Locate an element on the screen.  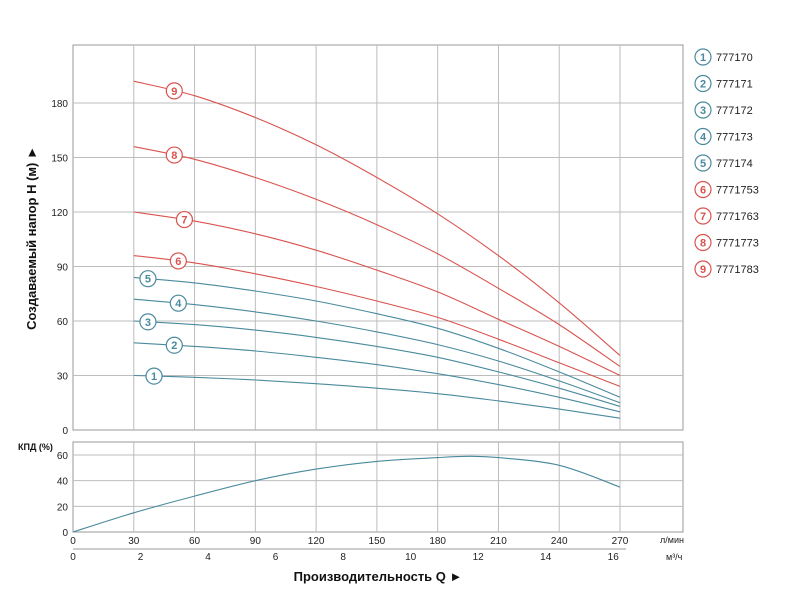
legend-marker-label: 1 is located at coordinates (703, 58).